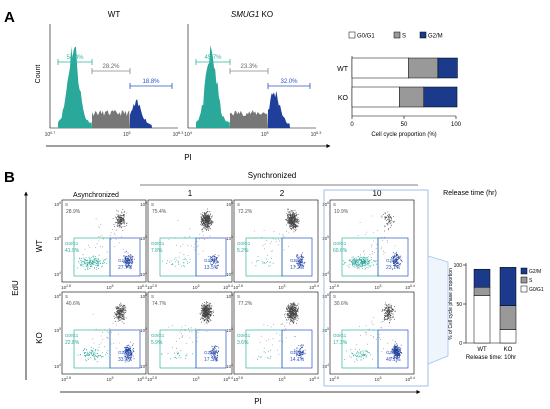 The width and height of the screenshot is (550, 409). What do you see at coordinates (213, 62) in the screenshot?
I see `gate-g0g1` at bounding box center [213, 62].